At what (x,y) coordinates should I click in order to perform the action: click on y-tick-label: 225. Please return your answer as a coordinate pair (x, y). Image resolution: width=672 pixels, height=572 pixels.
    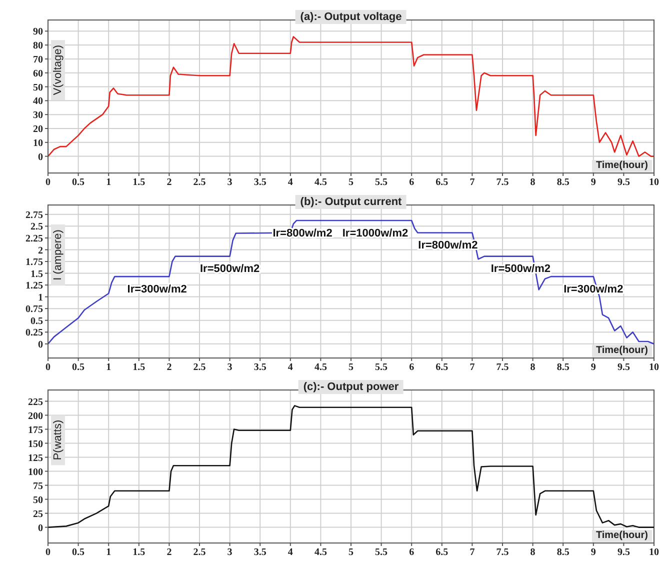
    Looking at the image, I should click on (35, 402).